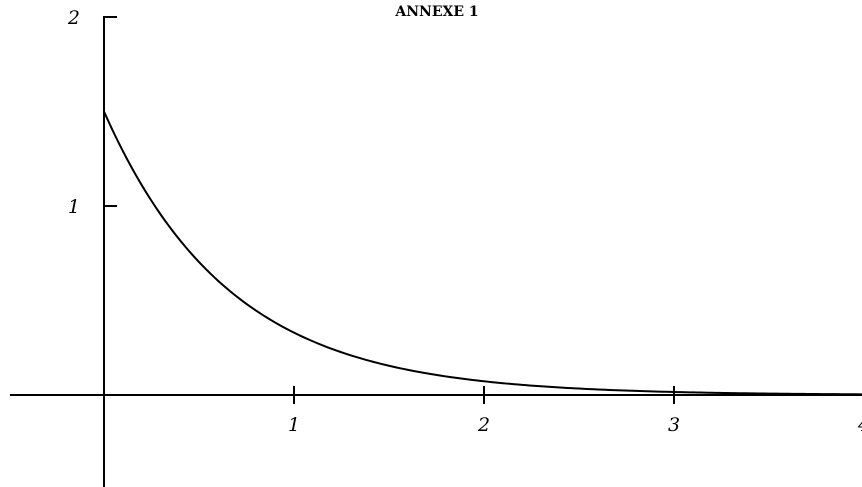 The width and height of the screenshot is (862, 487). I want to click on x-tick-label: 3, so click(674, 425).